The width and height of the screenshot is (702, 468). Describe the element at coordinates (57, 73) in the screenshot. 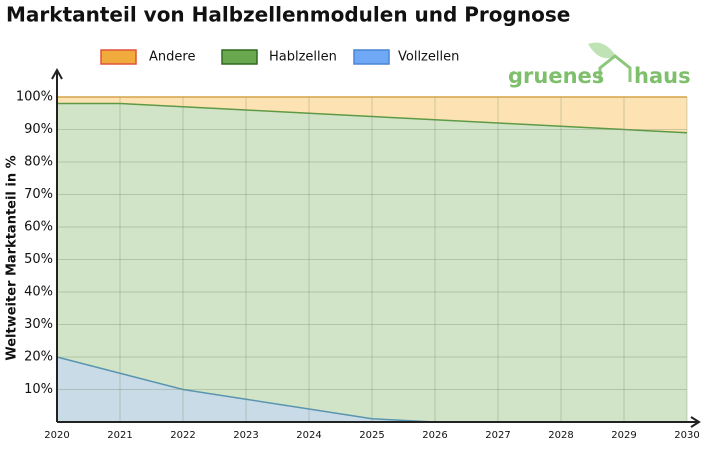

I see `y-axis-arrow` at that location.